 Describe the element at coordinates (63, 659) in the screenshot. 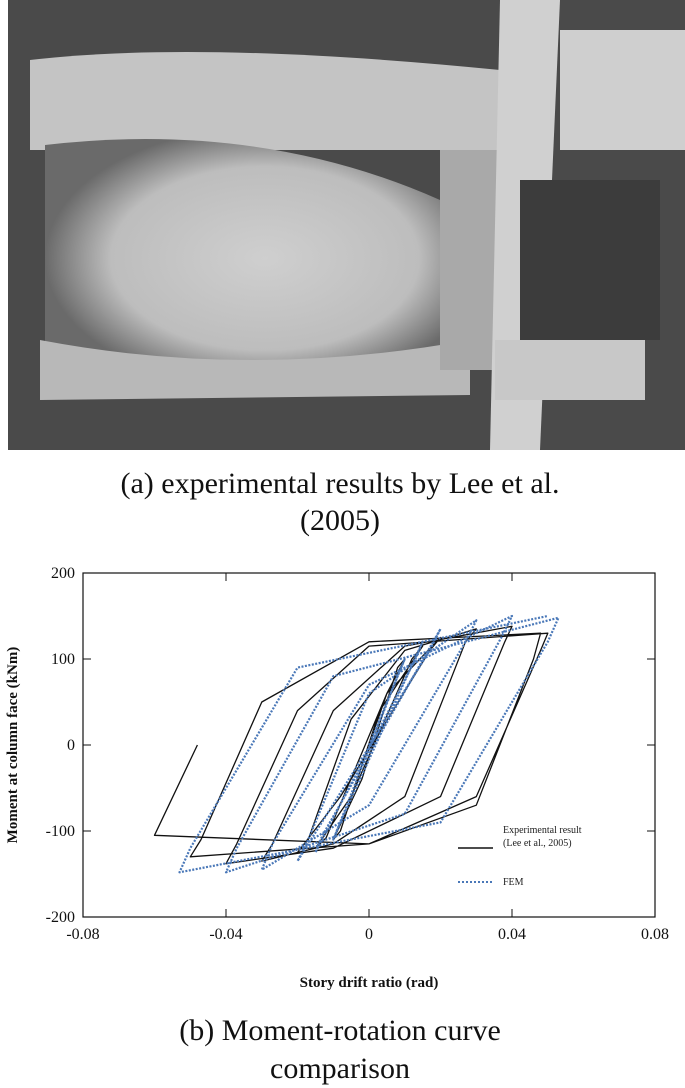

I see `y-tick-label: 100` at that location.